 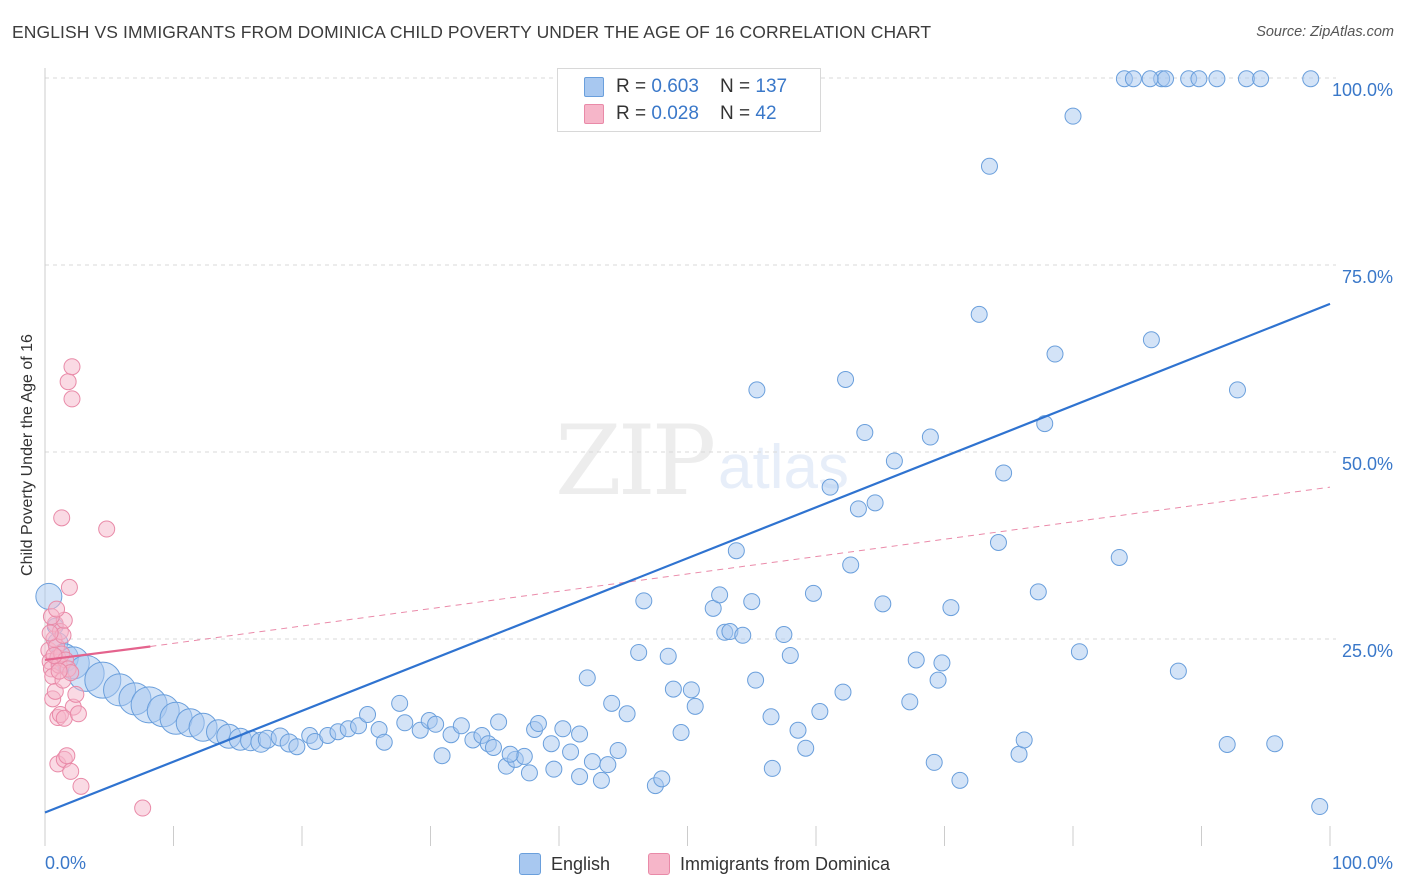 I want to click on y-axis-label: Child Poverty Under the Age of 16, so click(x=27, y=455).